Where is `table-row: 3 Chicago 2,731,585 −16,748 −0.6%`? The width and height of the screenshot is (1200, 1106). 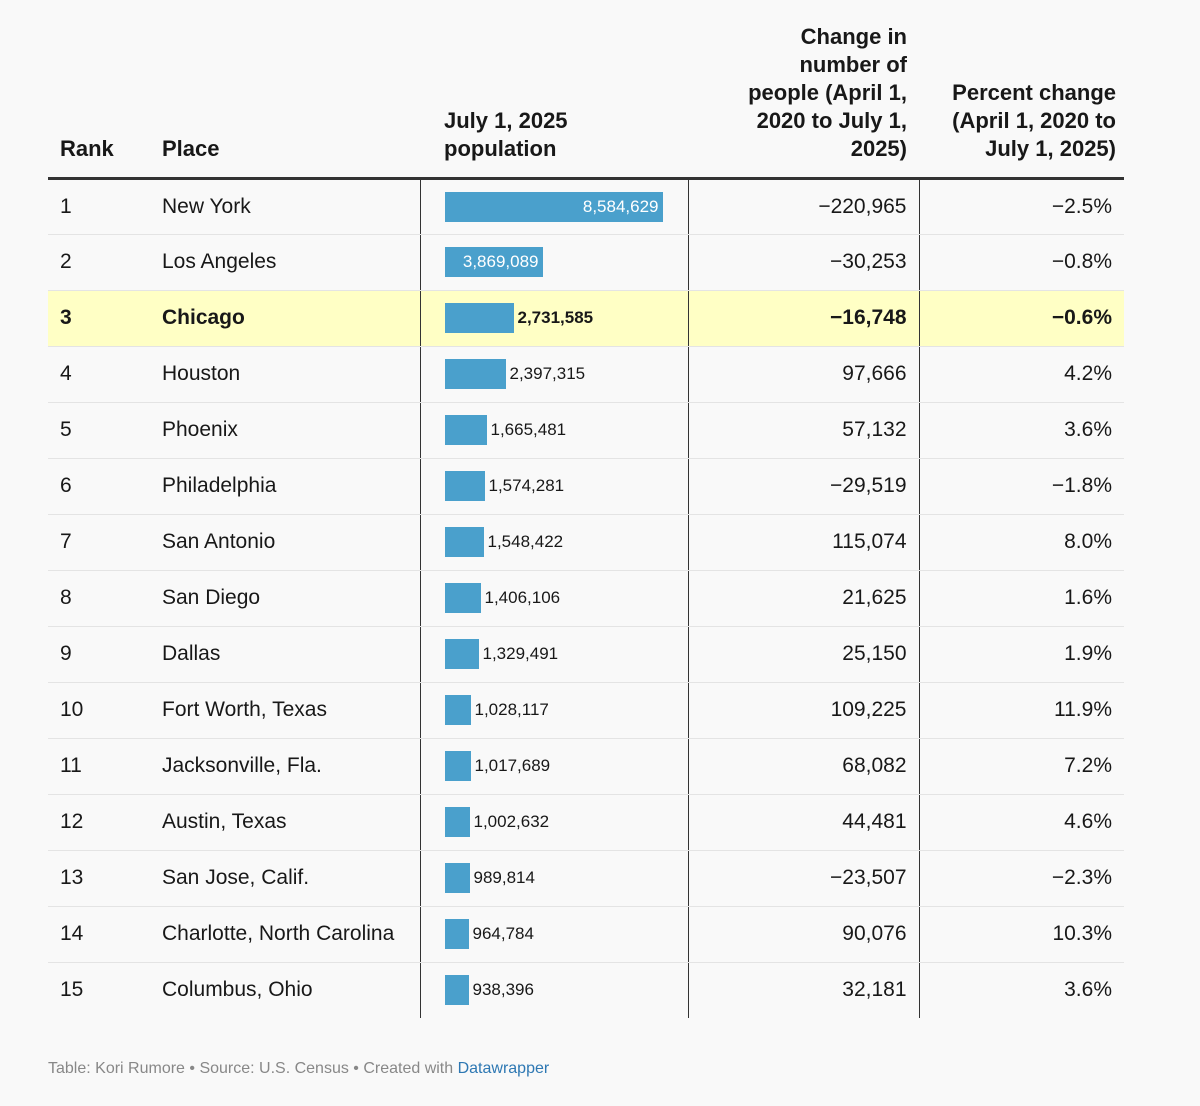
table-row: 3 Chicago 2,731,585 −16,748 −0.6% is located at coordinates (586, 318).